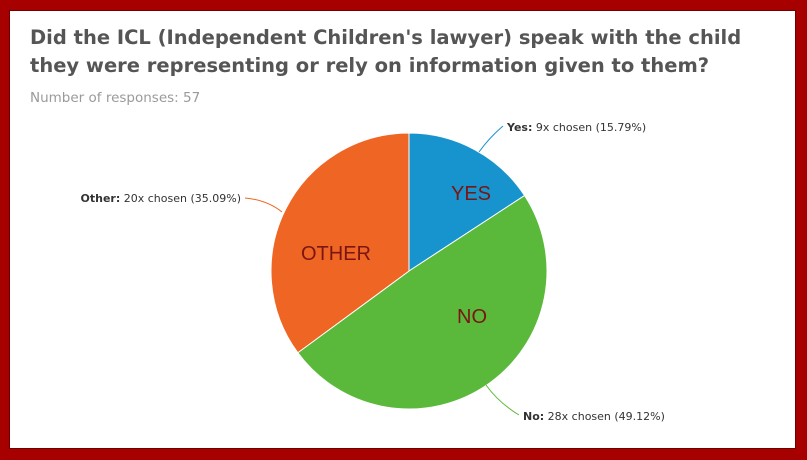 The image size is (807, 460). What do you see at coordinates (491, 139) in the screenshot?
I see `callout-line-yes` at bounding box center [491, 139].